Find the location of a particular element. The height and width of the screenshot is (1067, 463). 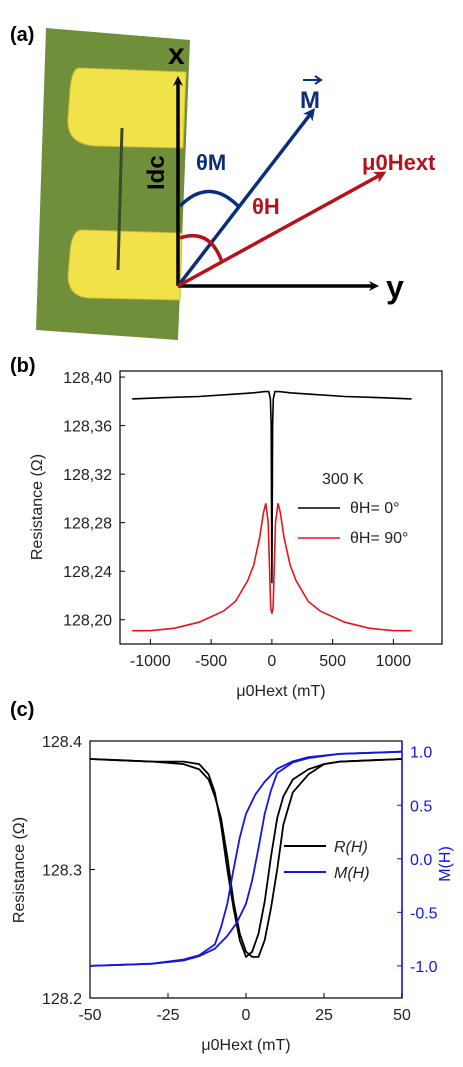

x-axis-label: x is located at coordinates (176, 54).